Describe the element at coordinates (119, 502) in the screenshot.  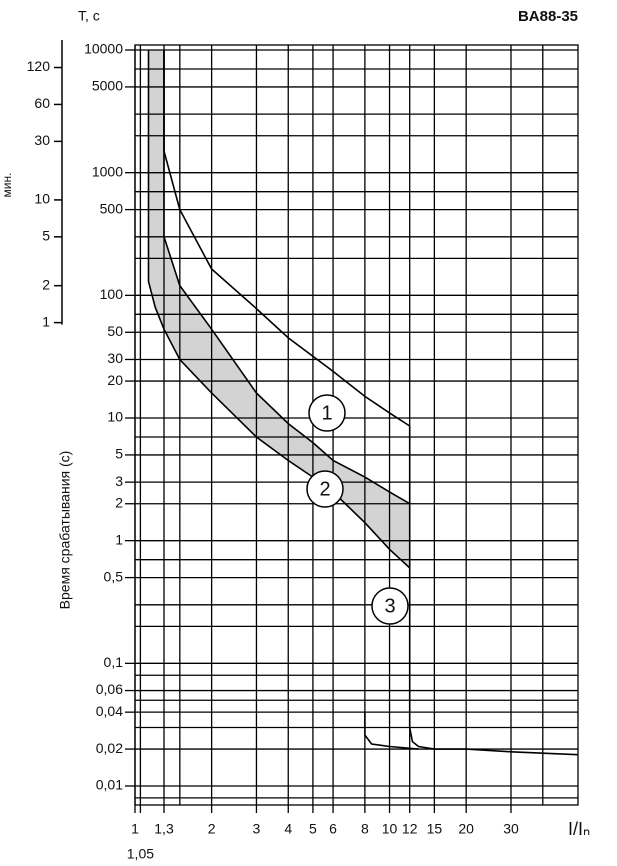
I see `y-tick-label: 2` at that location.